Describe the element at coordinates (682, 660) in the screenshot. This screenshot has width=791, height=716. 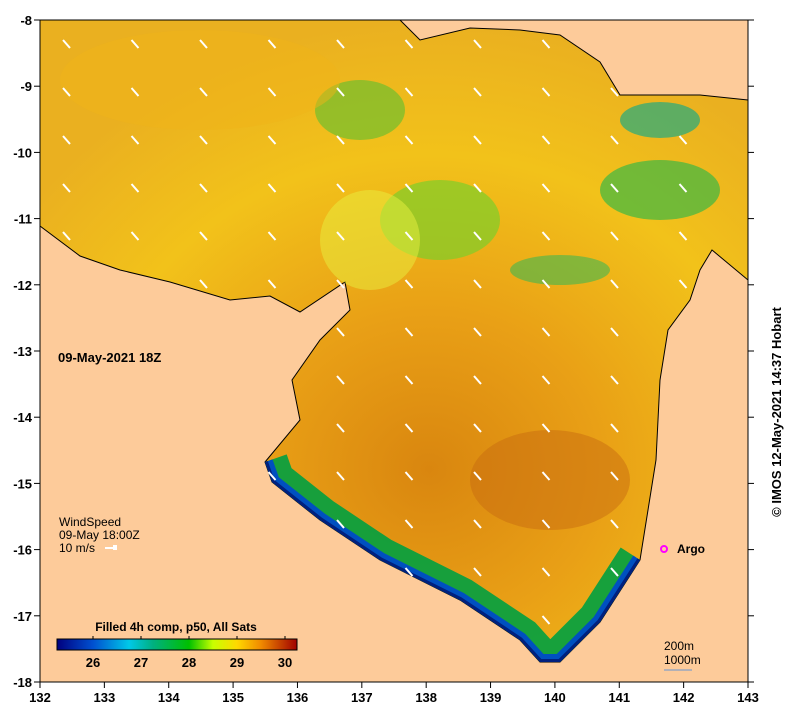
I see `depth-label-1000: 1000m` at that location.